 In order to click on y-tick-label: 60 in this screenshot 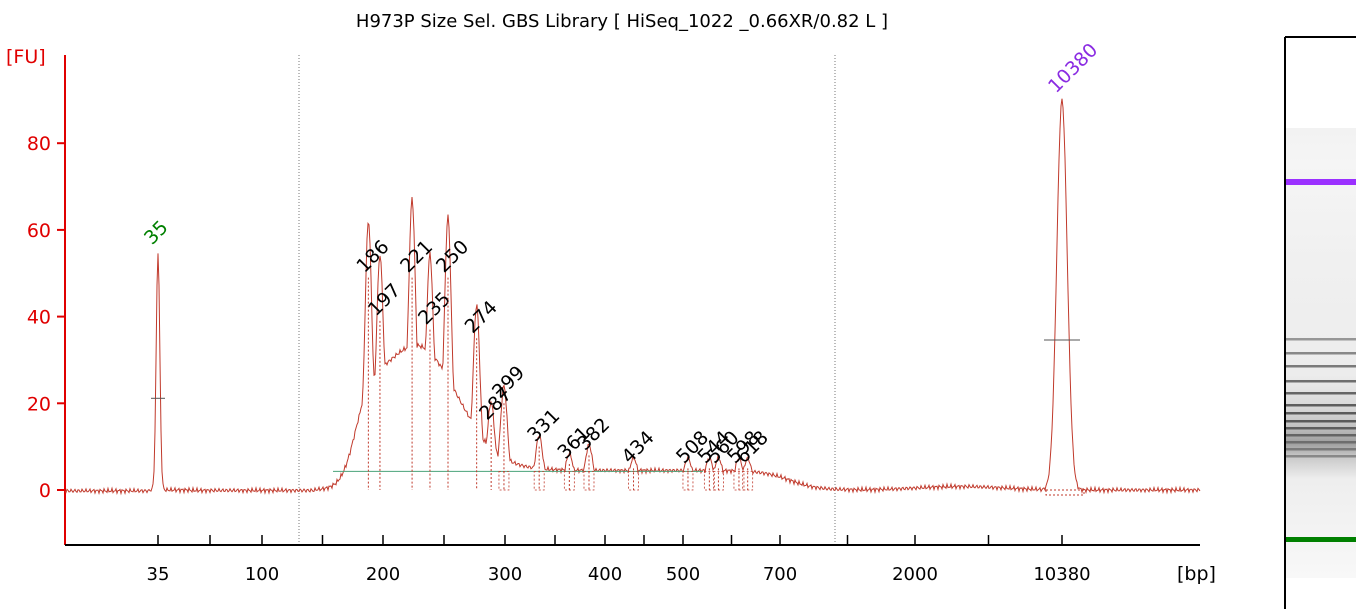, I will do `click(39, 231)`.